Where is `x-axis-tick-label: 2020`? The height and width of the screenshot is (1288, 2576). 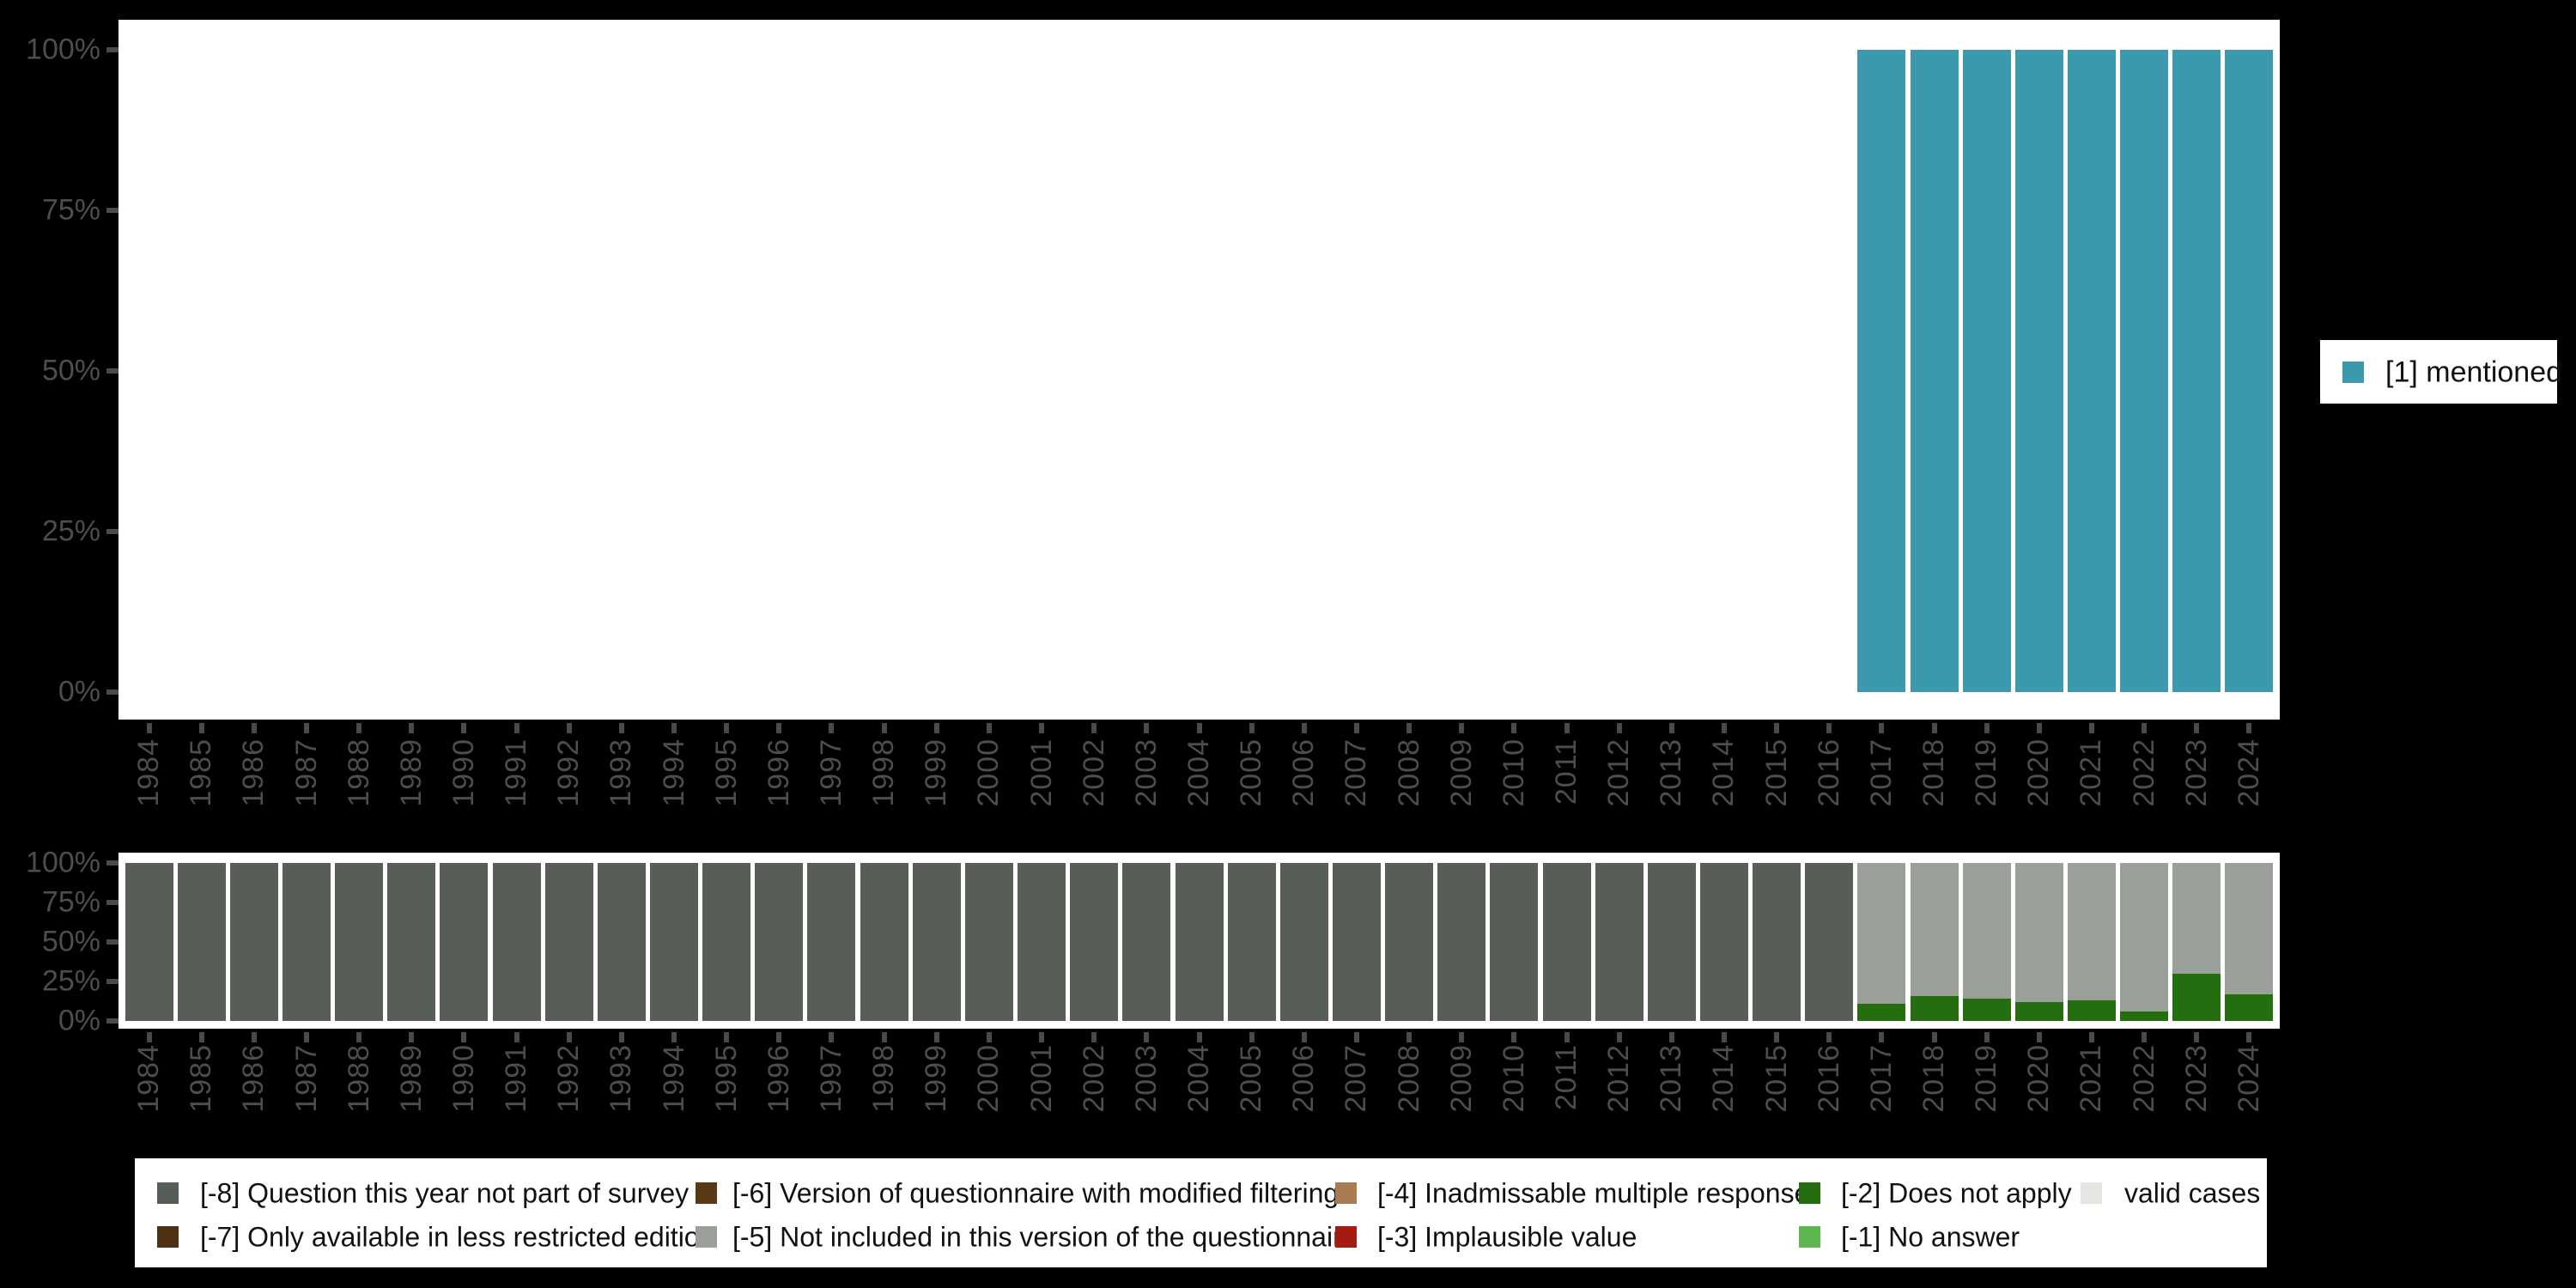 x-axis-tick-label: 2020 is located at coordinates (2039, 794).